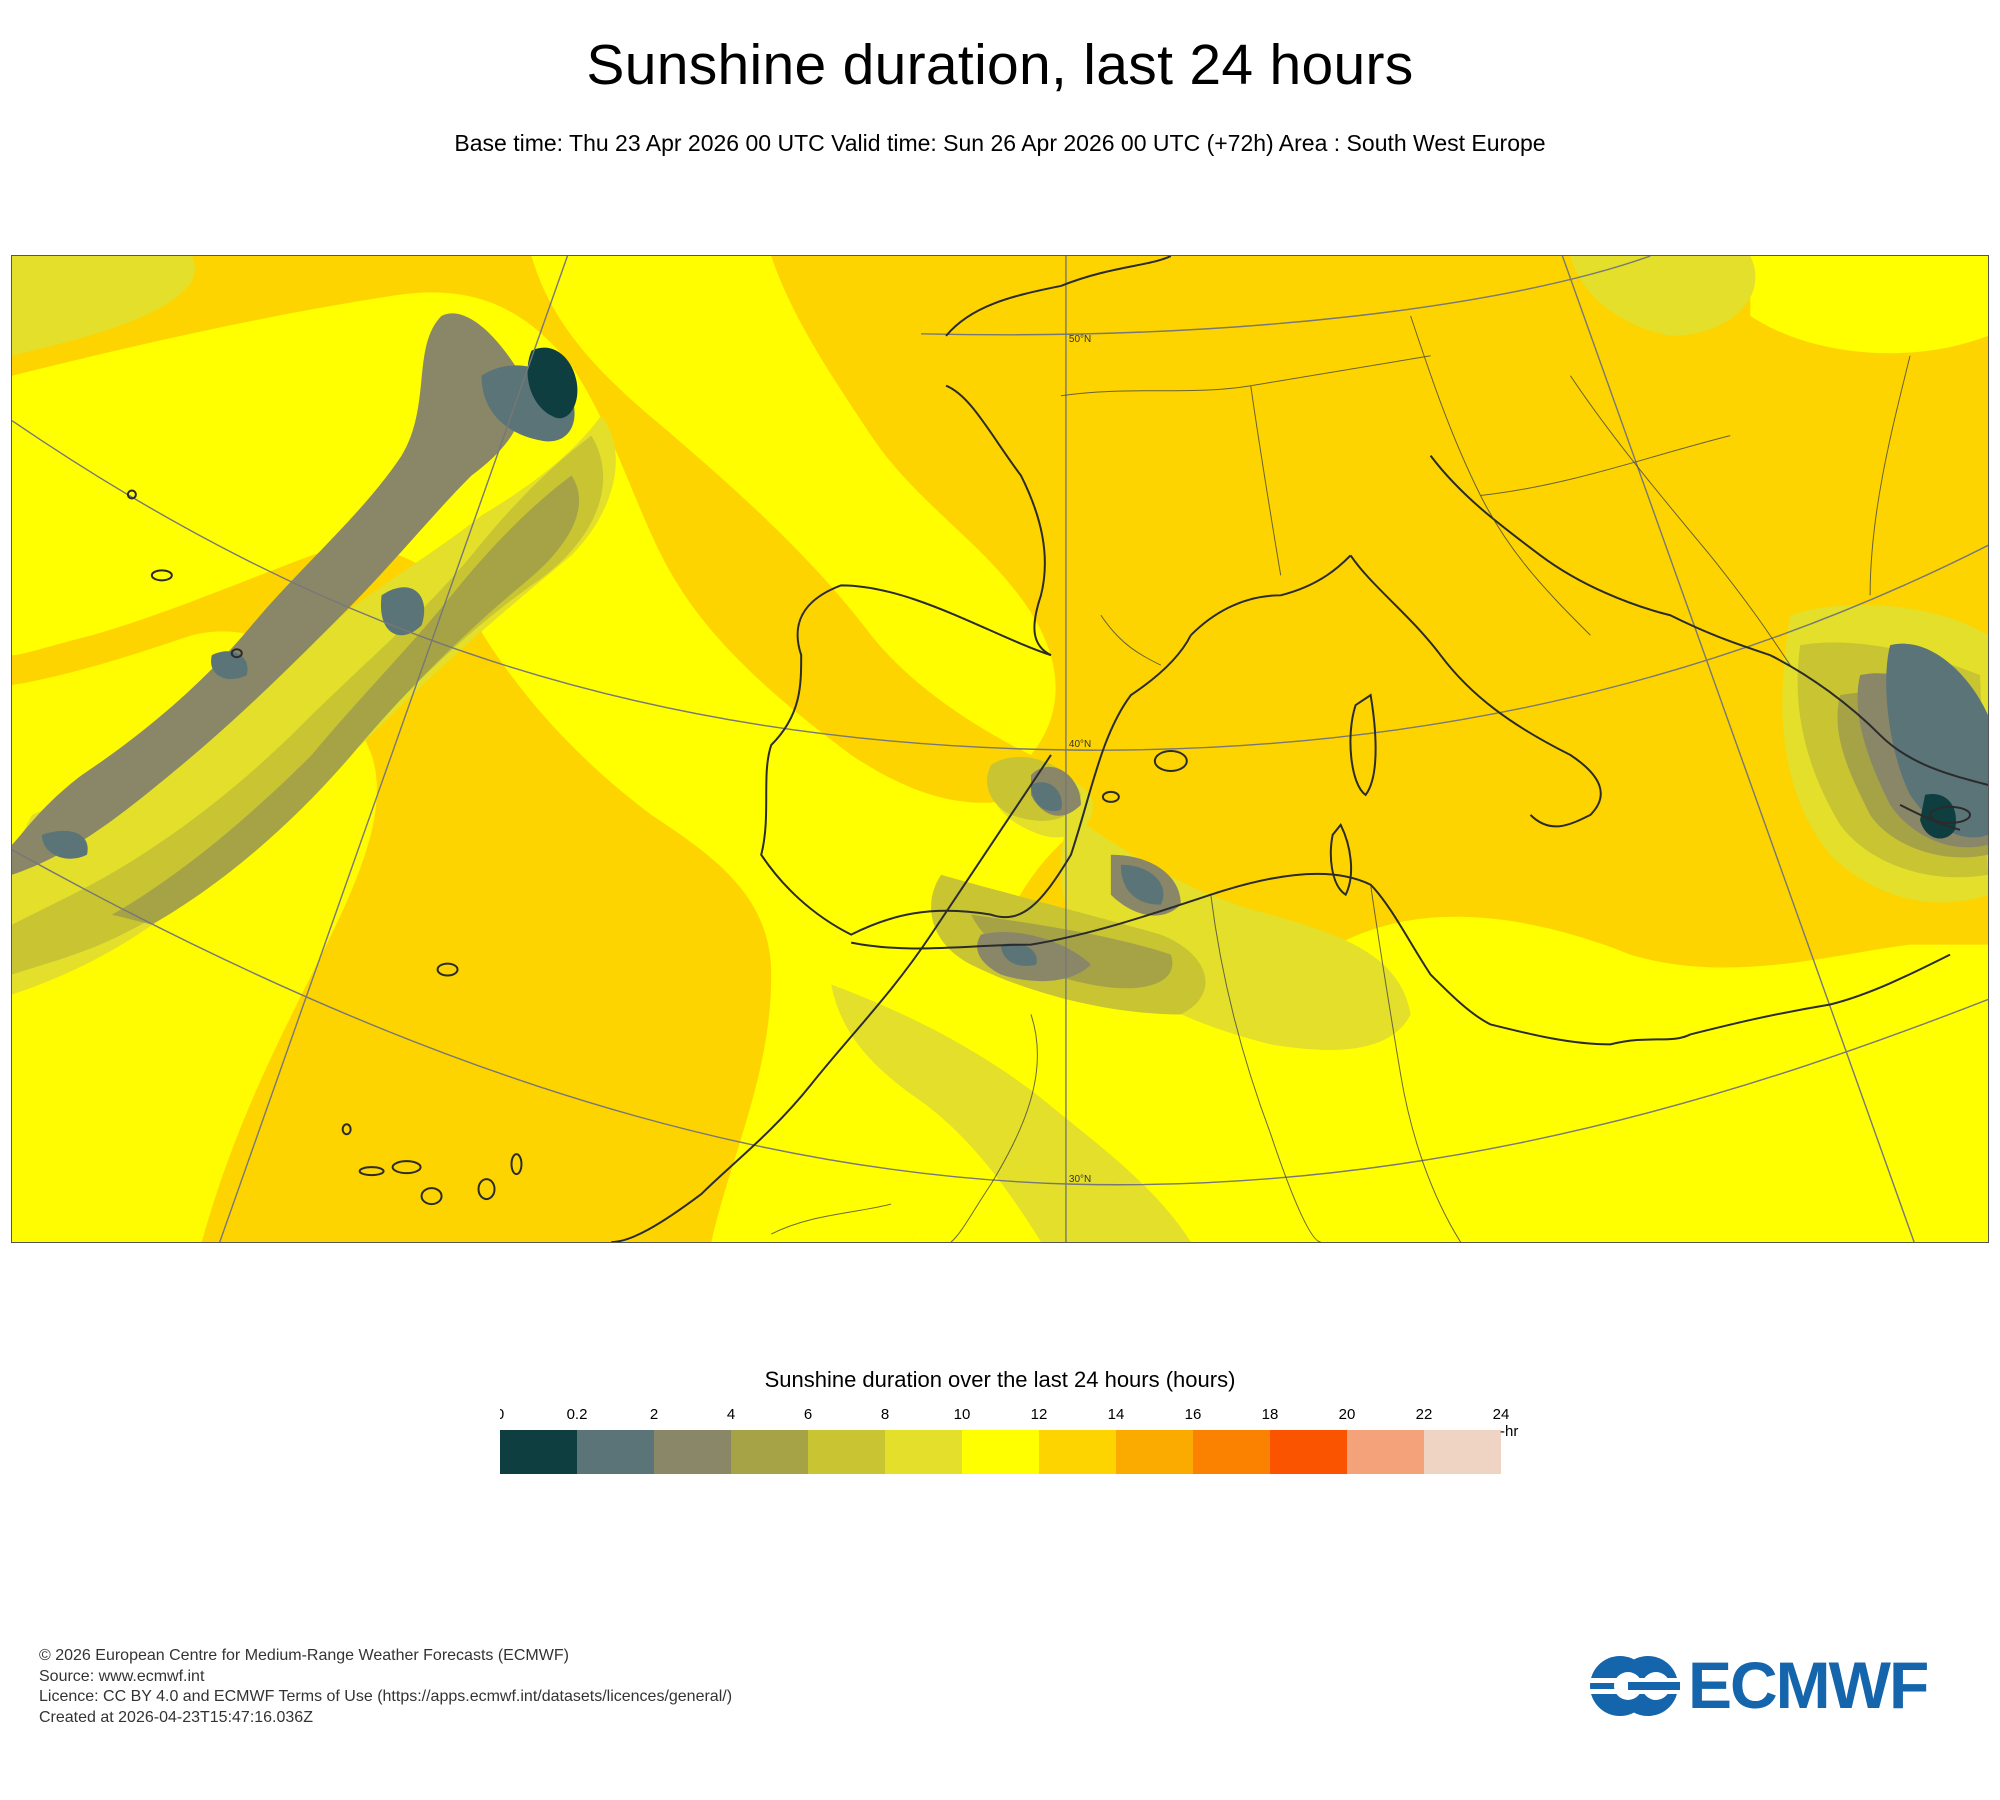 The image size is (2000, 1800). What do you see at coordinates (1634, 1686) in the screenshot?
I see `ecmwf-logo-icon` at bounding box center [1634, 1686].